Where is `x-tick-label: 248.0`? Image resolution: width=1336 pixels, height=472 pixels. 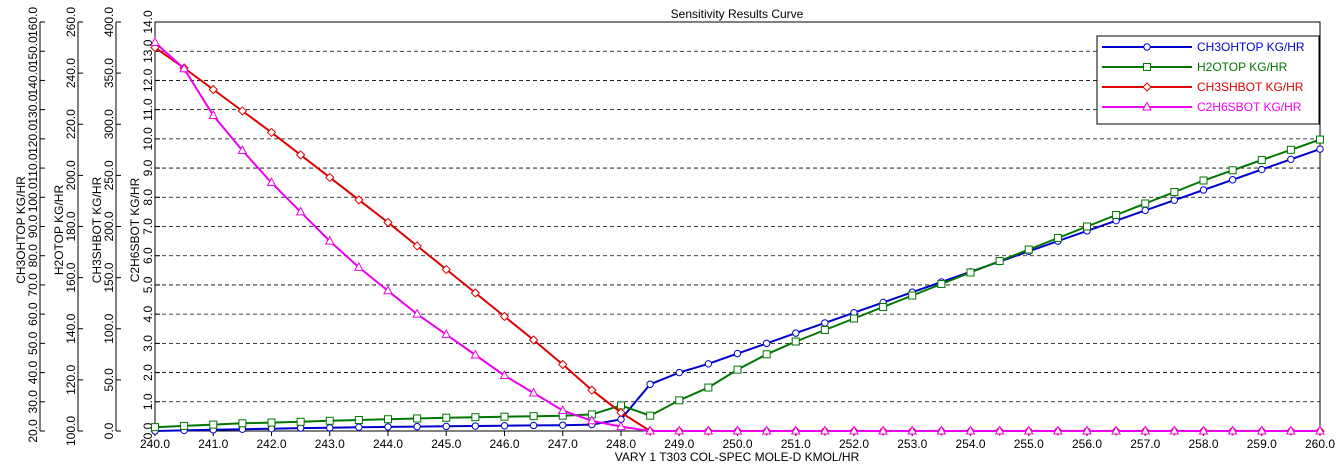
x-tick-label: 248.0 is located at coordinates (621, 444).